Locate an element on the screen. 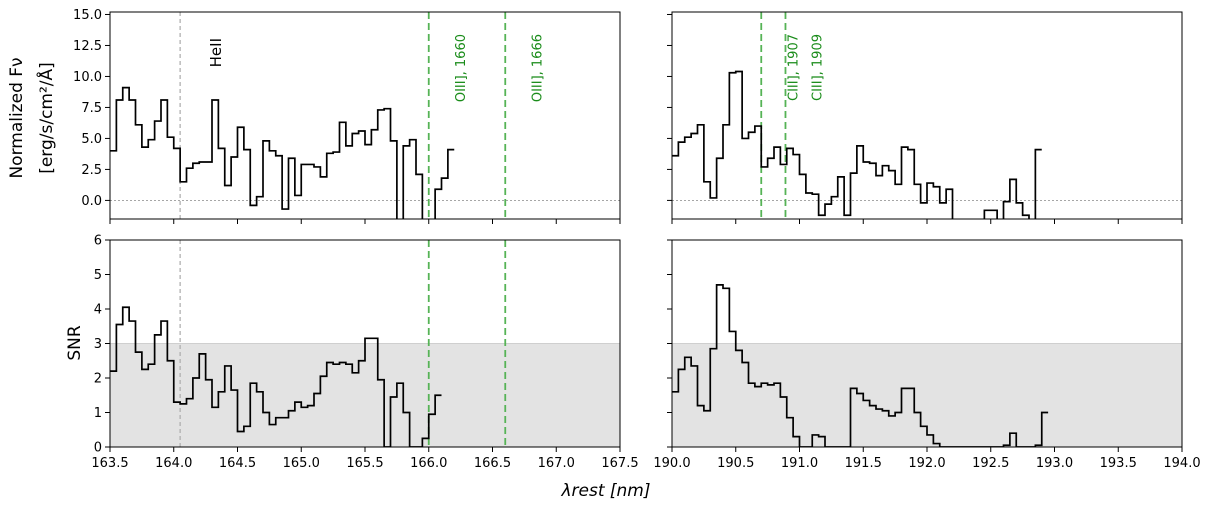  x-tick-label: 192.0 is located at coordinates (926, 463).